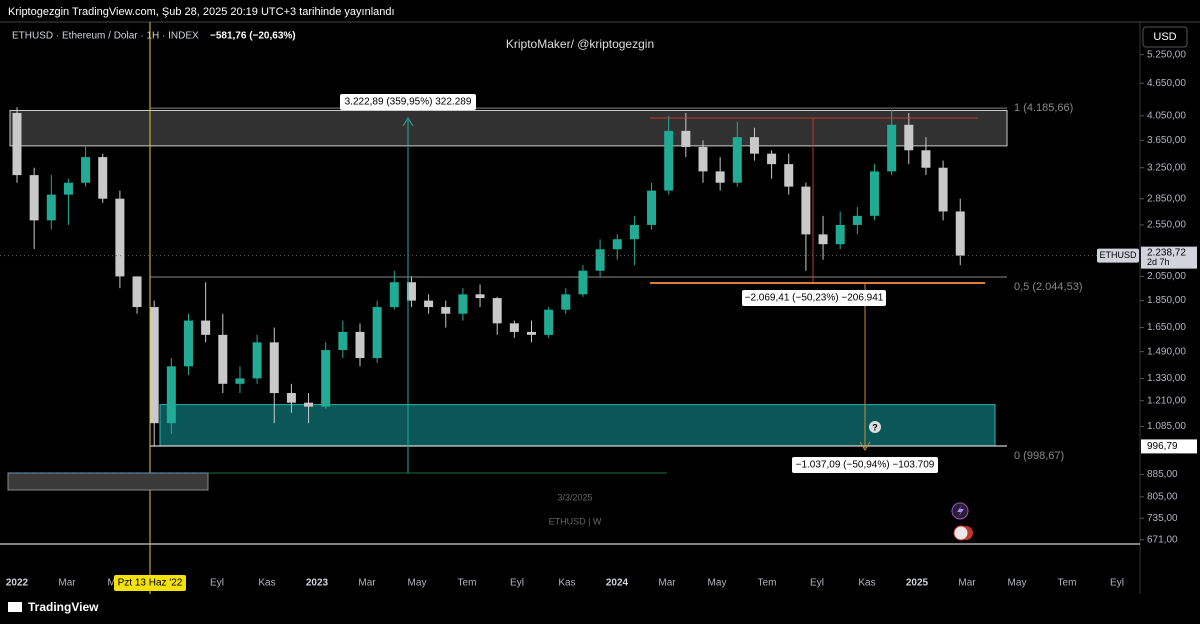  Describe the element at coordinates (961, 533) in the screenshot. I see `flag-icon` at that location.